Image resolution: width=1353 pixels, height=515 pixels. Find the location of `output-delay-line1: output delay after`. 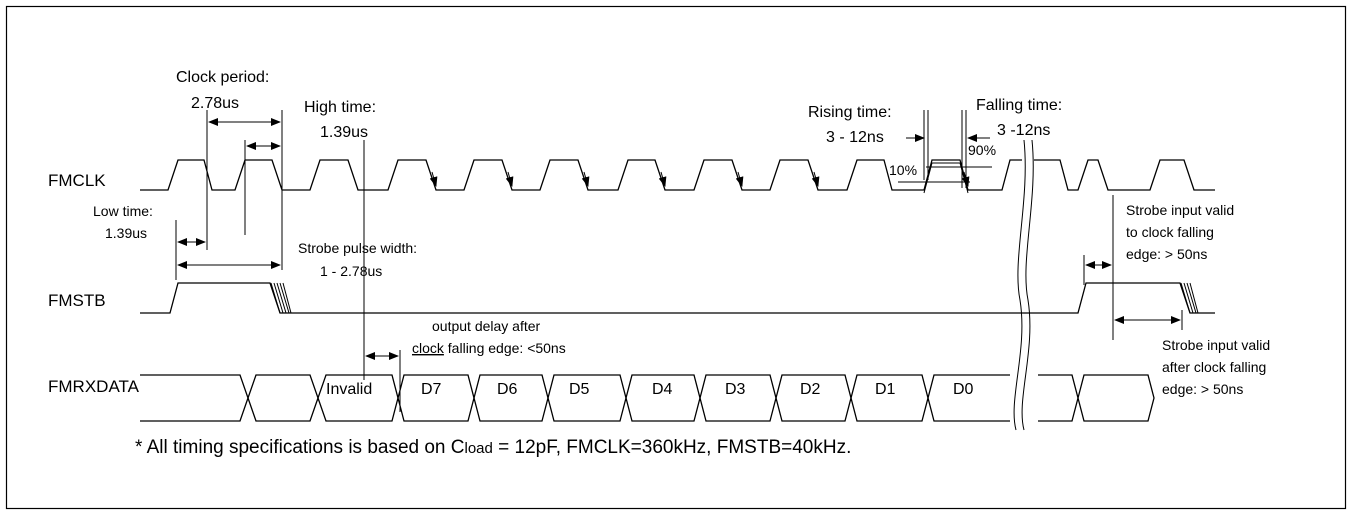

output-delay-line1: output delay after is located at coordinates (486, 326).